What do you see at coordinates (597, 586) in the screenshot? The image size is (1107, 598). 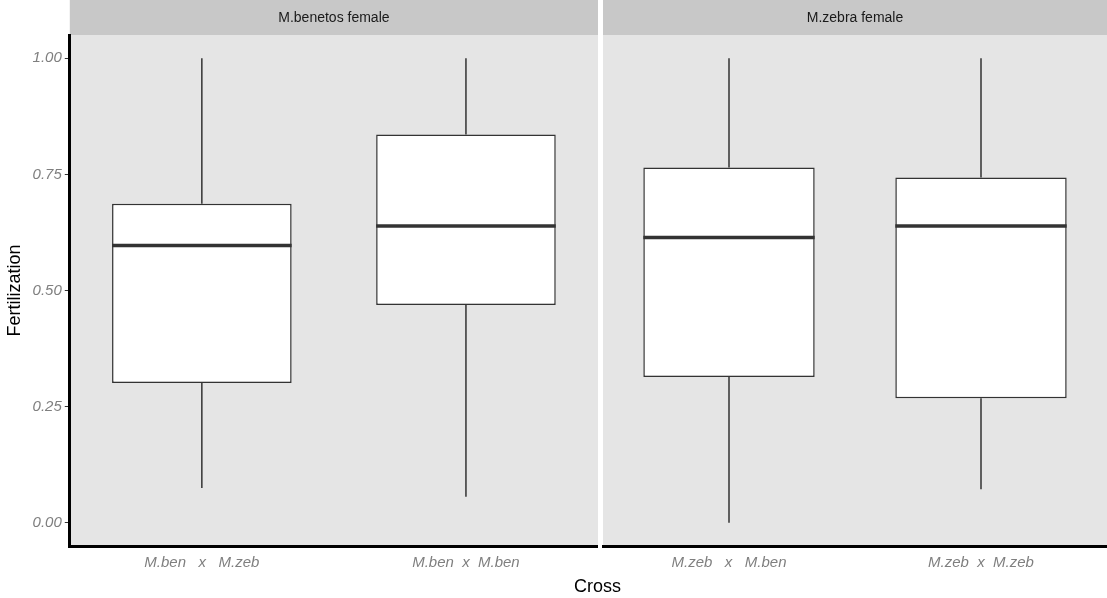 I see `x-axis-title: Cross` at bounding box center [597, 586].